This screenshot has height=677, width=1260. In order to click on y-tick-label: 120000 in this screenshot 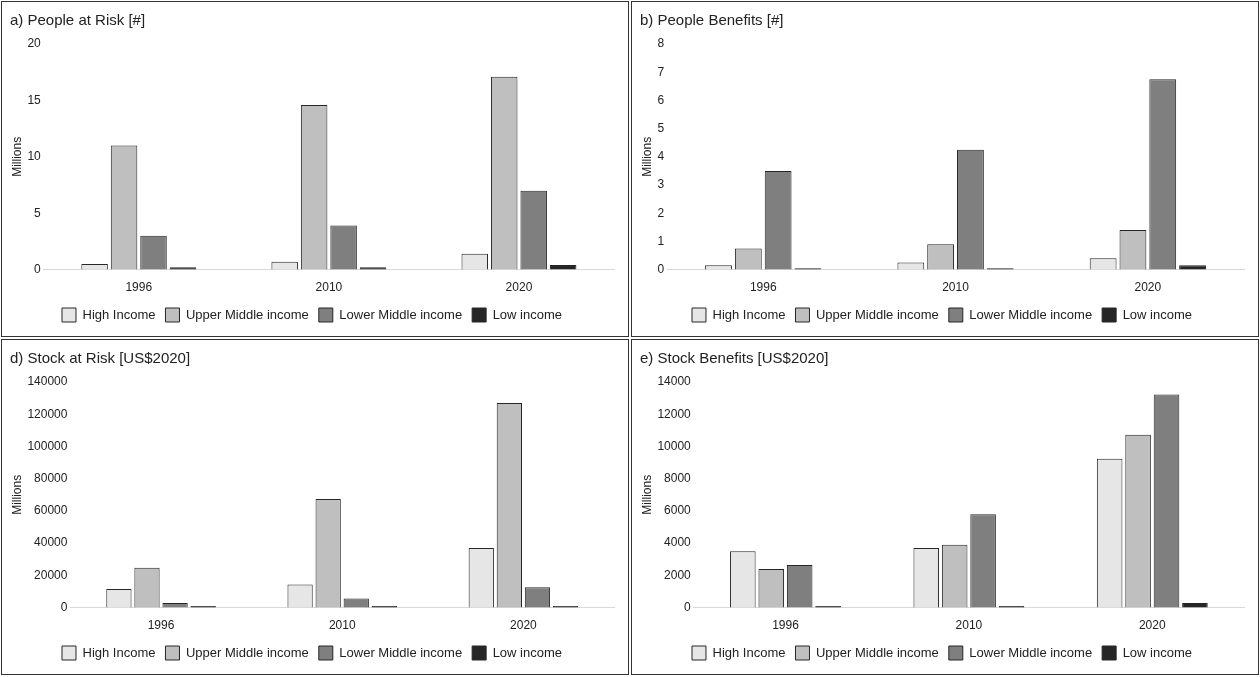, I will do `click(47, 413)`.